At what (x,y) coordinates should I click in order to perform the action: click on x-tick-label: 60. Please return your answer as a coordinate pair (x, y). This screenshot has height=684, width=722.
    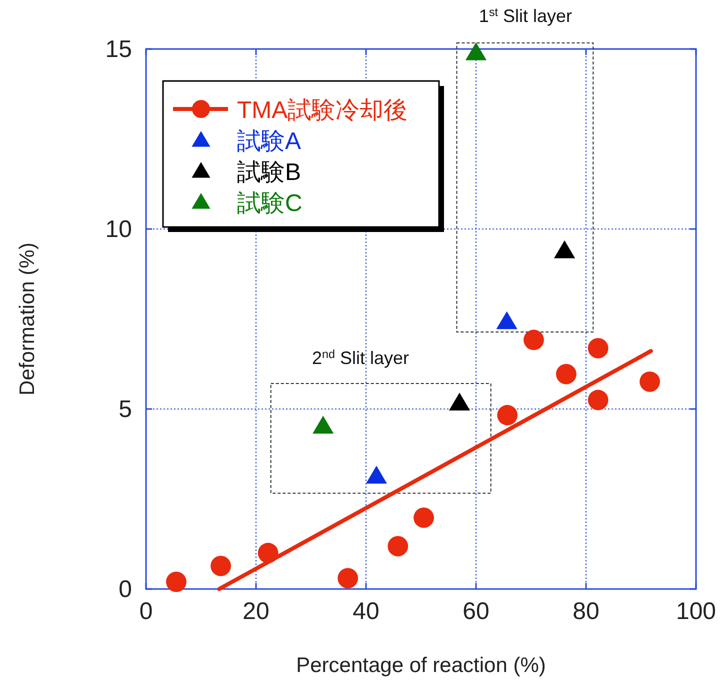
    Looking at the image, I should click on (476, 611).